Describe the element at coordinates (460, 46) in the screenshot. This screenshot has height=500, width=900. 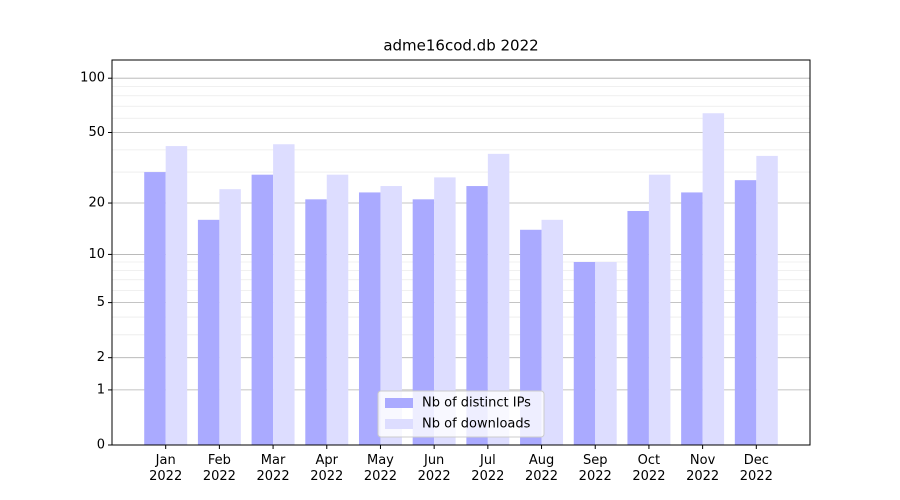
I see `chart-title: adme16cod.db 2022` at that location.